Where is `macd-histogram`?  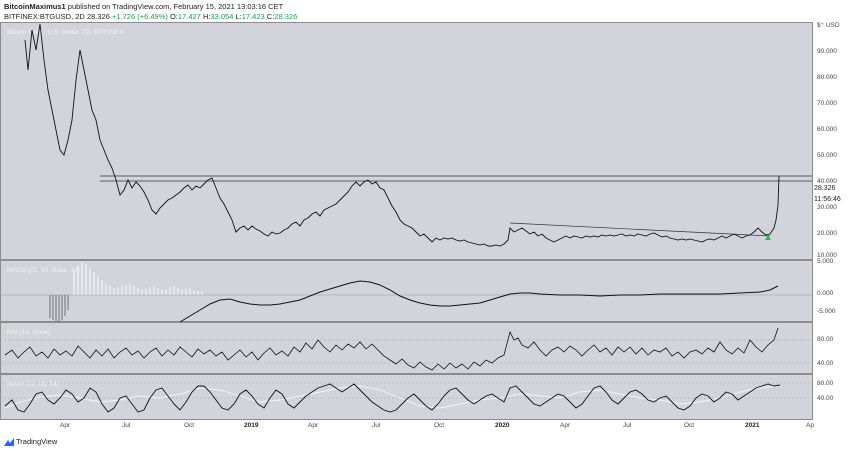 macd-histogram is located at coordinates (59, 308).